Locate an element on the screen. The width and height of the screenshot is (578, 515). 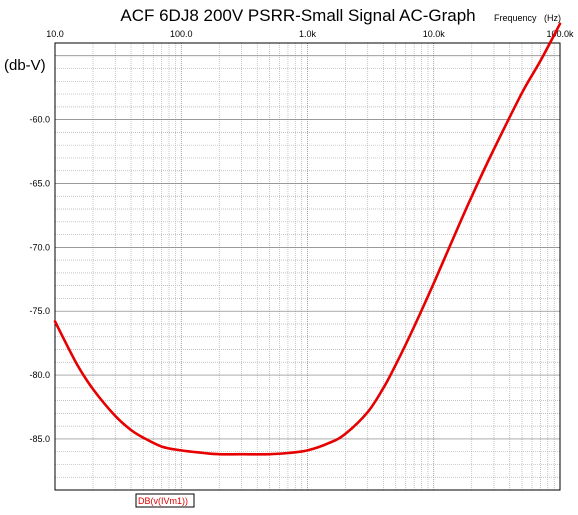
x-tick-label: 1.0k is located at coordinates (308, 34).